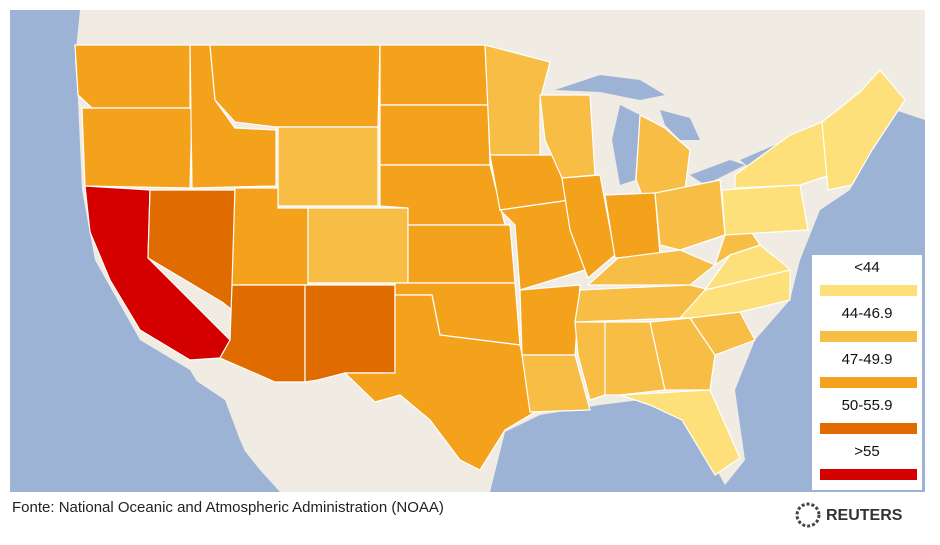 The image size is (940, 545). Describe the element at coordinates (867, 405) in the screenshot. I see `legend-label: 50-55.9` at that location.